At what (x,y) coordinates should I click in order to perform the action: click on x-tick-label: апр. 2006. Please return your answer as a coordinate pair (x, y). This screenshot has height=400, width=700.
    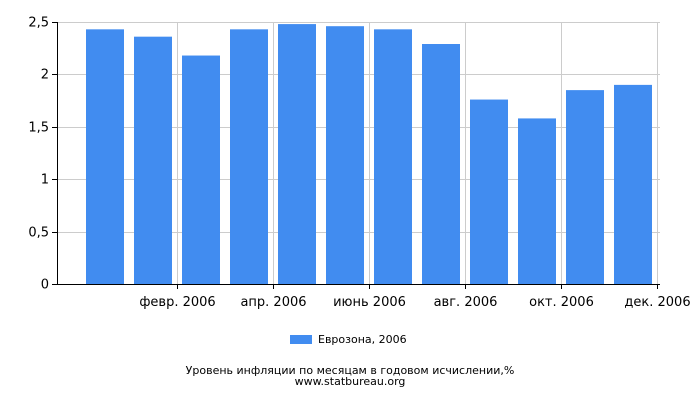
    Looking at the image, I should click on (273, 302).